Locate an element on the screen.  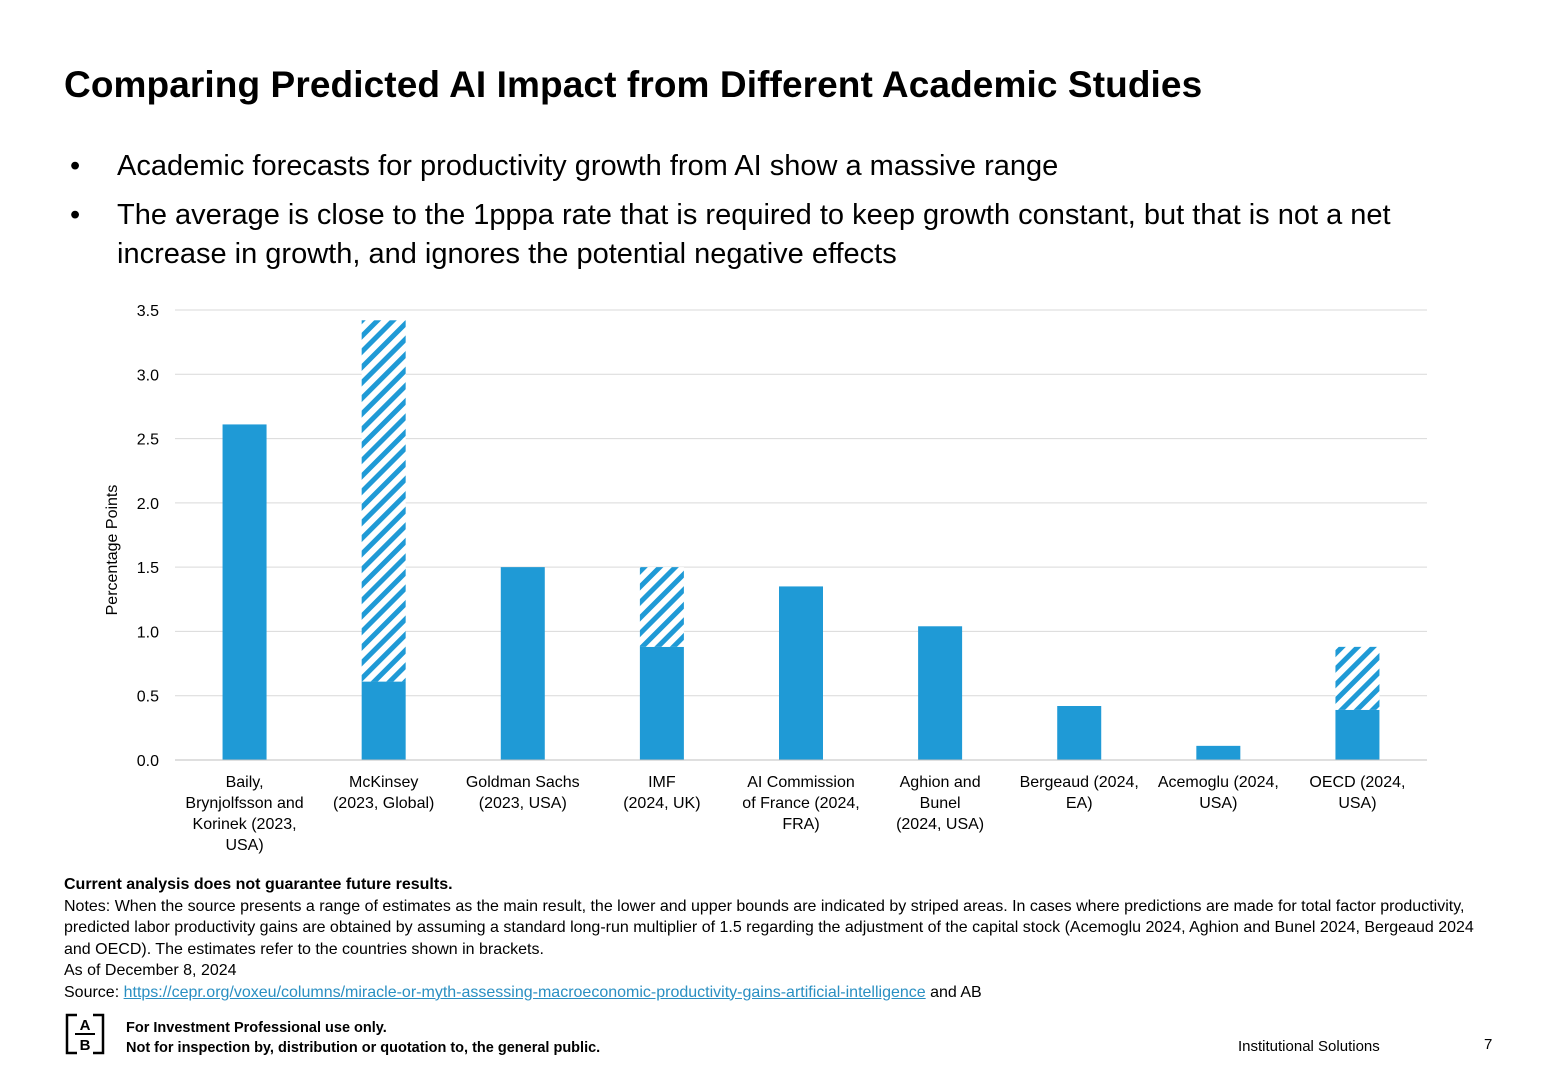
x-tick-label: Brynjolfsson and is located at coordinates (244, 803).